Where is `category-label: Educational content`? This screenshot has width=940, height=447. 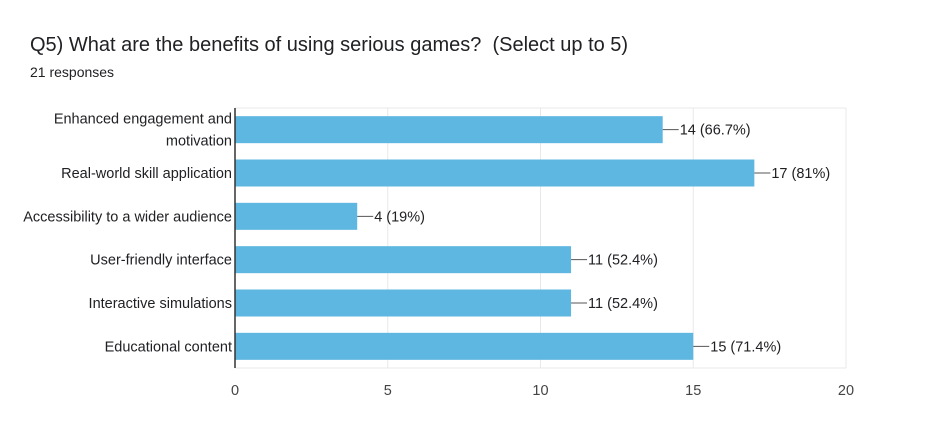 category-label: Educational content is located at coordinates (168, 347).